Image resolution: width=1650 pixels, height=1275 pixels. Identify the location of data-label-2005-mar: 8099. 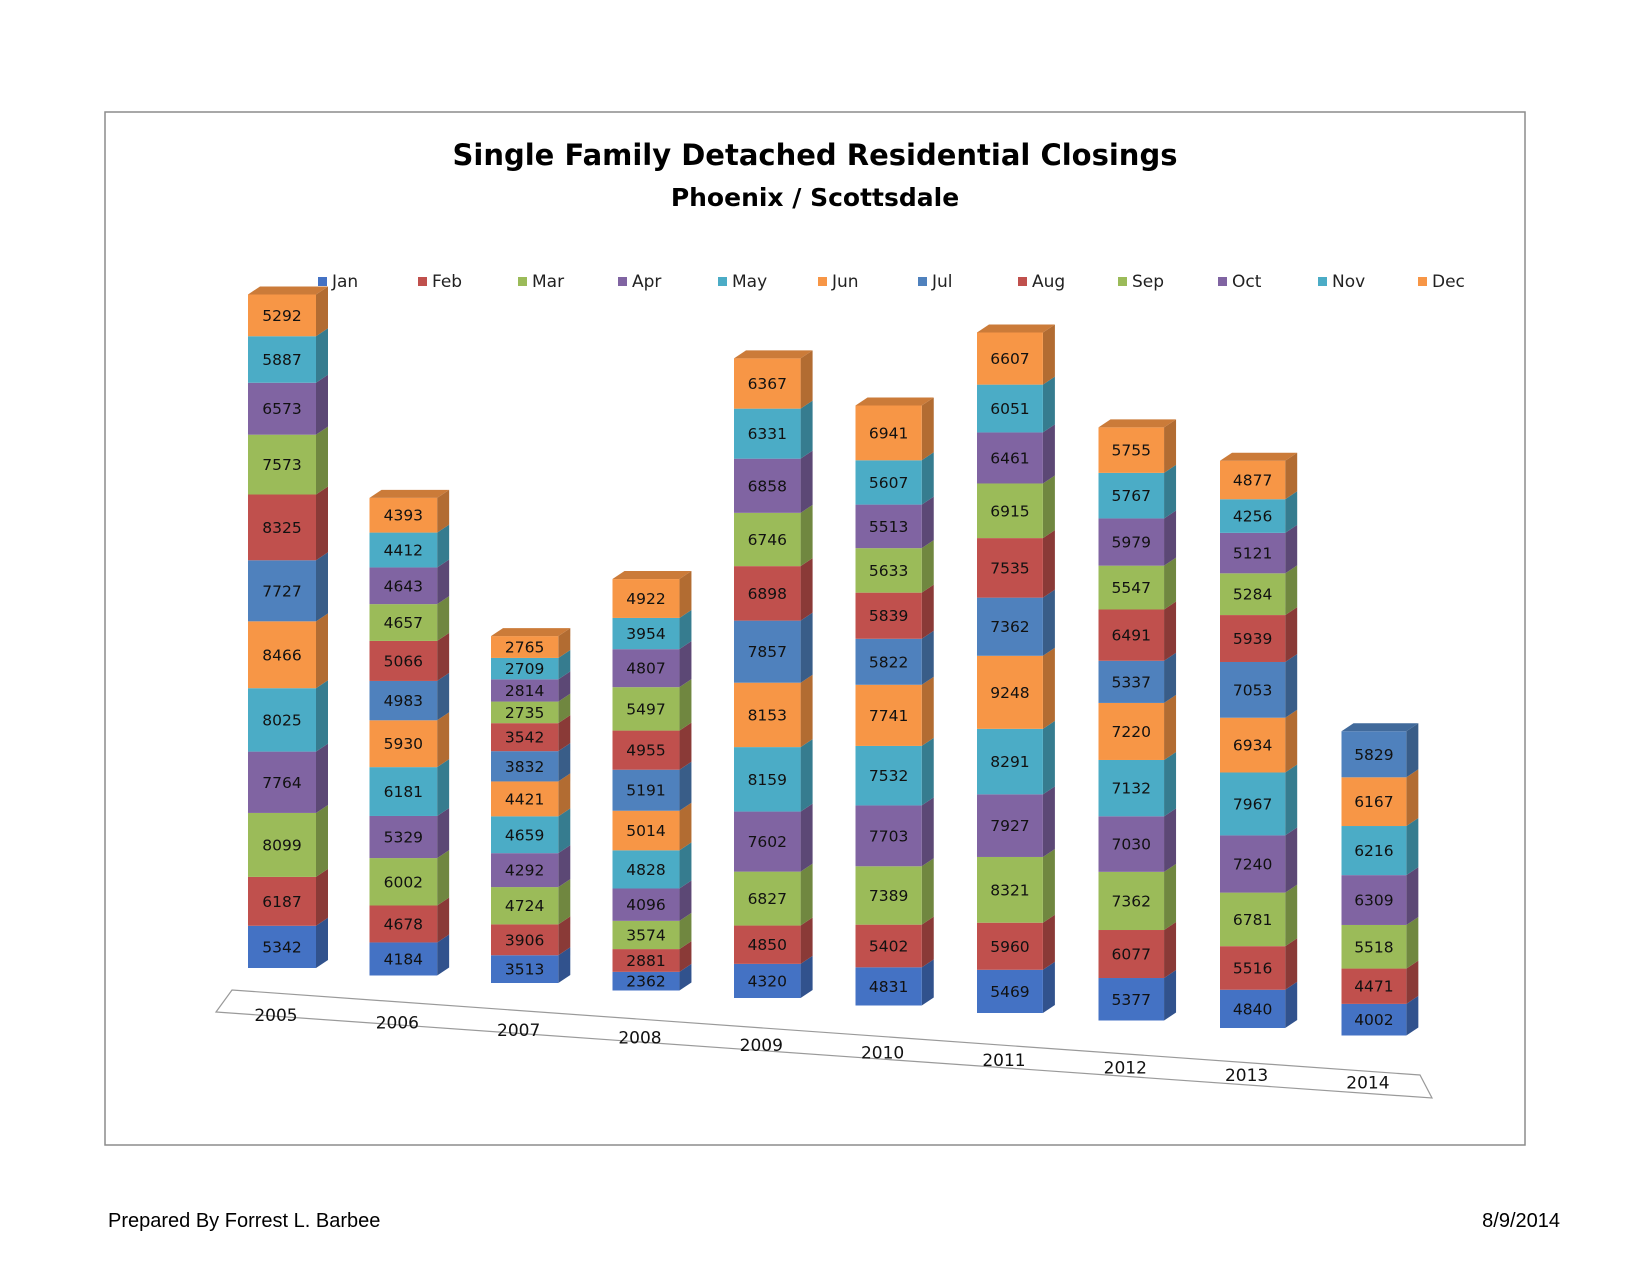
(281, 845).